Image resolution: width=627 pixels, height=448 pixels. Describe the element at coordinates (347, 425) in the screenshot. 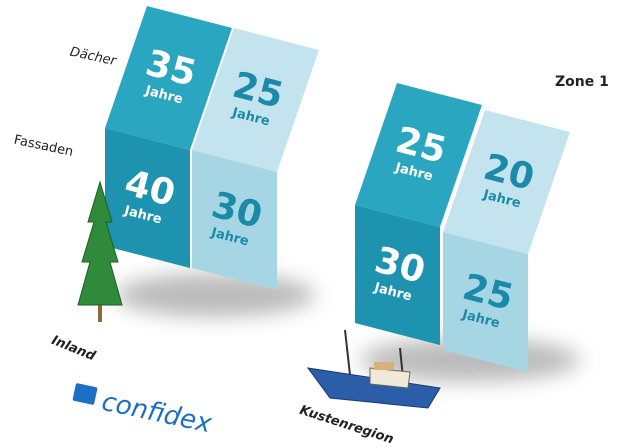

I see `coast-label: Kustenregion` at that location.